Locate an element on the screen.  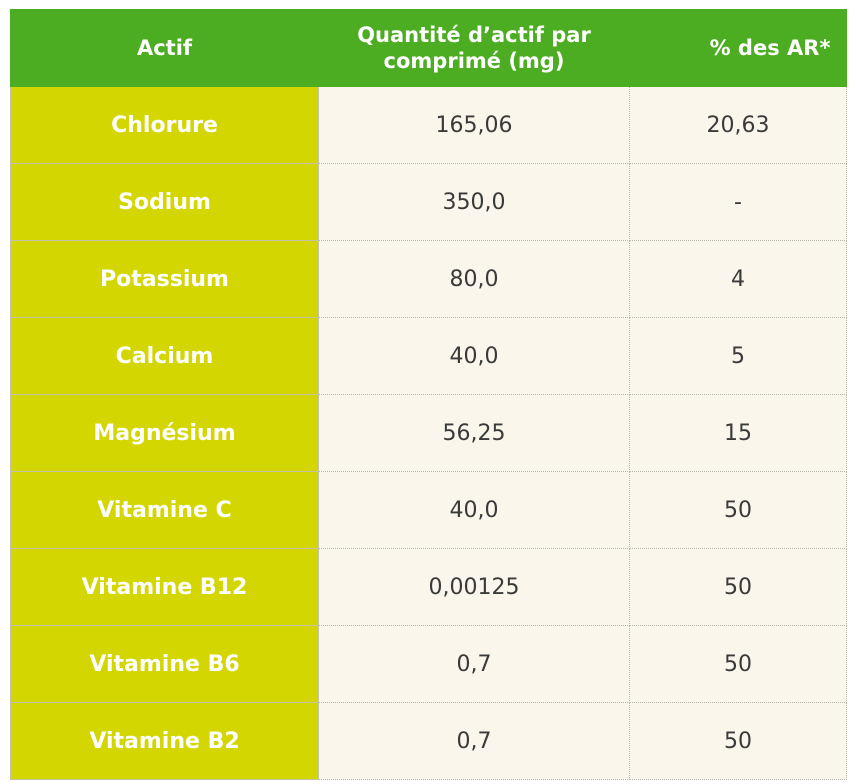
table-row: Calcium 40,0 5 is located at coordinates (428, 356).